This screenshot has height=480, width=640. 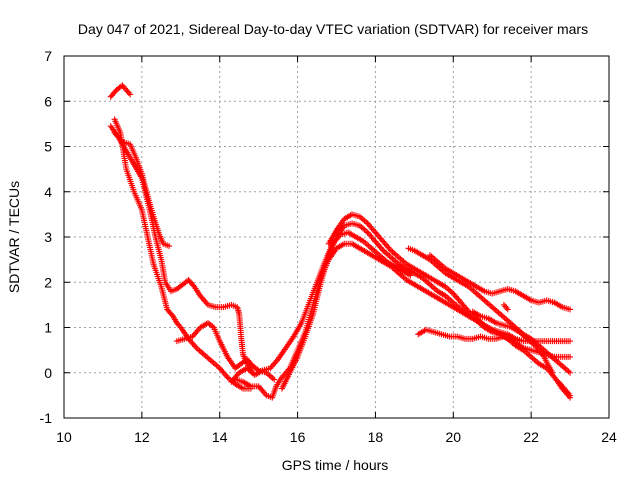 What do you see at coordinates (531, 437) in the screenshot?
I see `x-tick-label: 22` at bounding box center [531, 437].